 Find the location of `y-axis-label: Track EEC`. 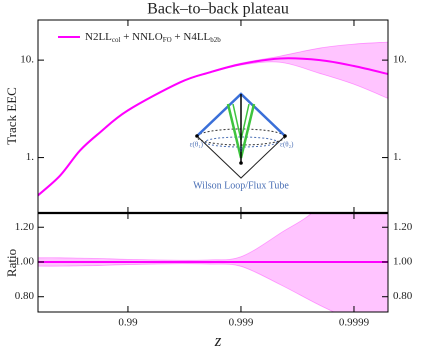

y-axis-label: Track EEC is located at coordinates (11, 116).